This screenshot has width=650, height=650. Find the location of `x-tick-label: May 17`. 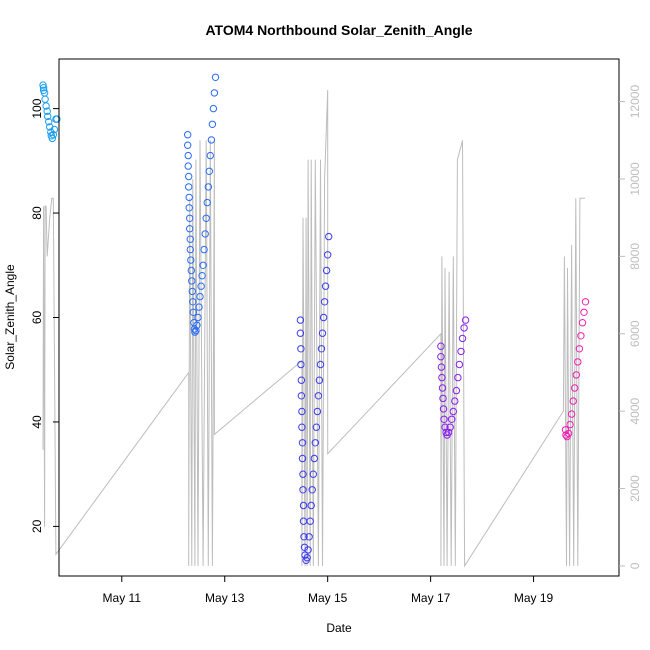

x-tick-label: May 17 is located at coordinates (431, 598).